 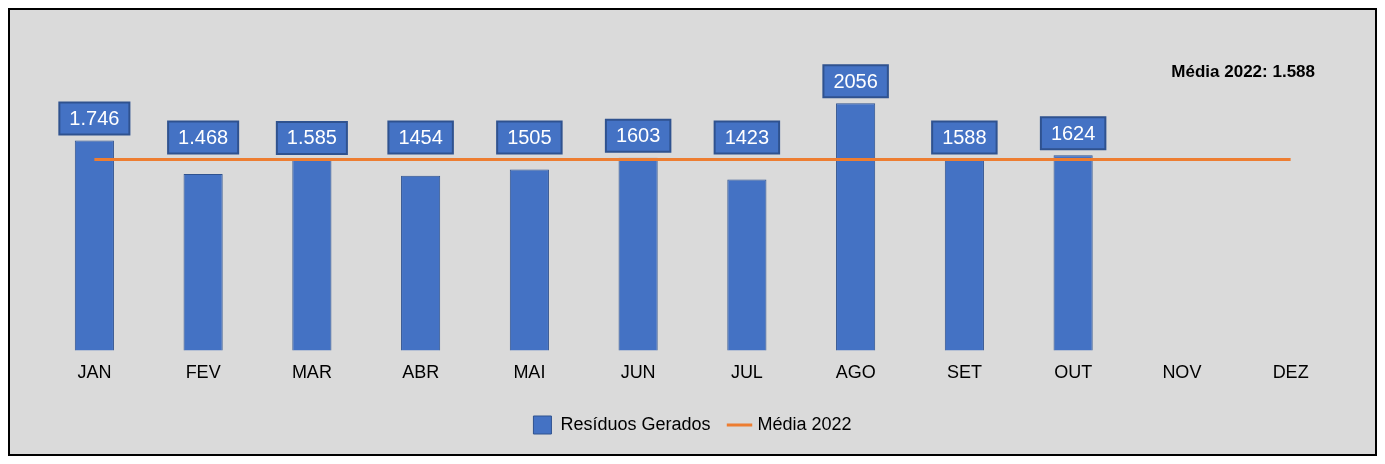 I want to click on data-label: 1454, so click(x=420, y=137).